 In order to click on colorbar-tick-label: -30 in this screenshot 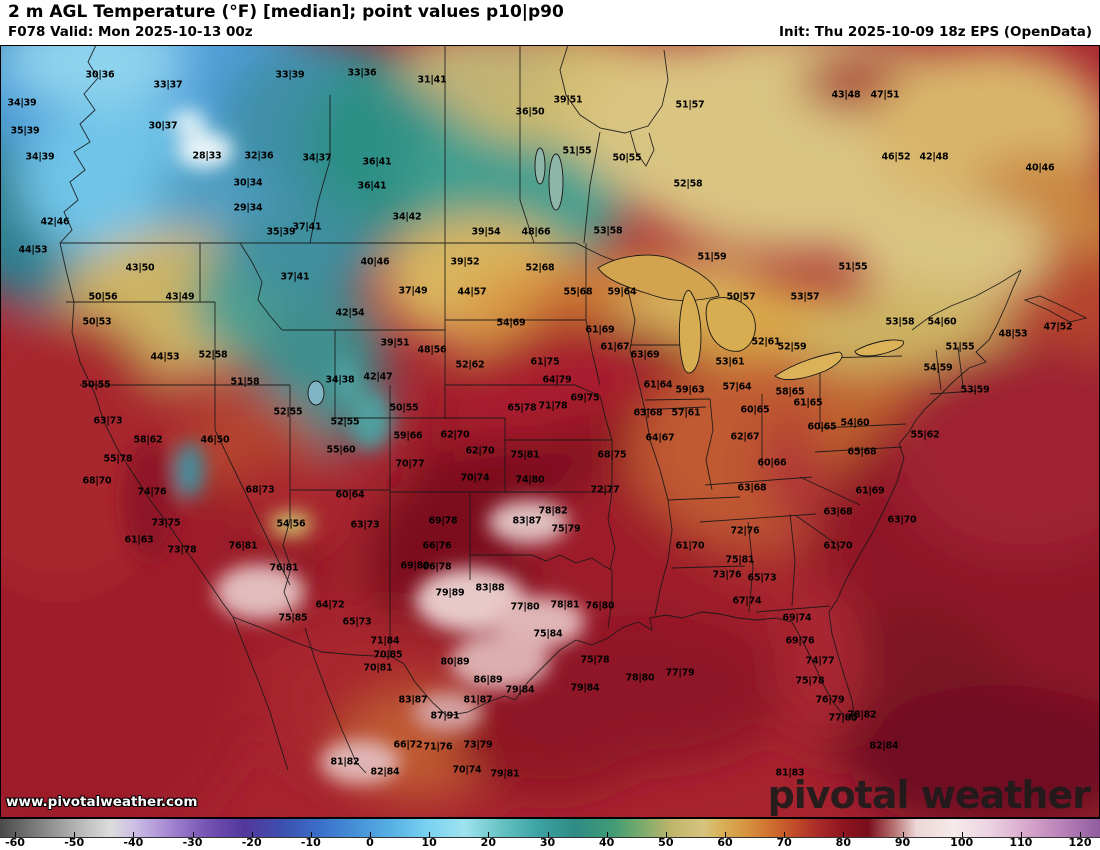, I will do `click(192, 842)`.